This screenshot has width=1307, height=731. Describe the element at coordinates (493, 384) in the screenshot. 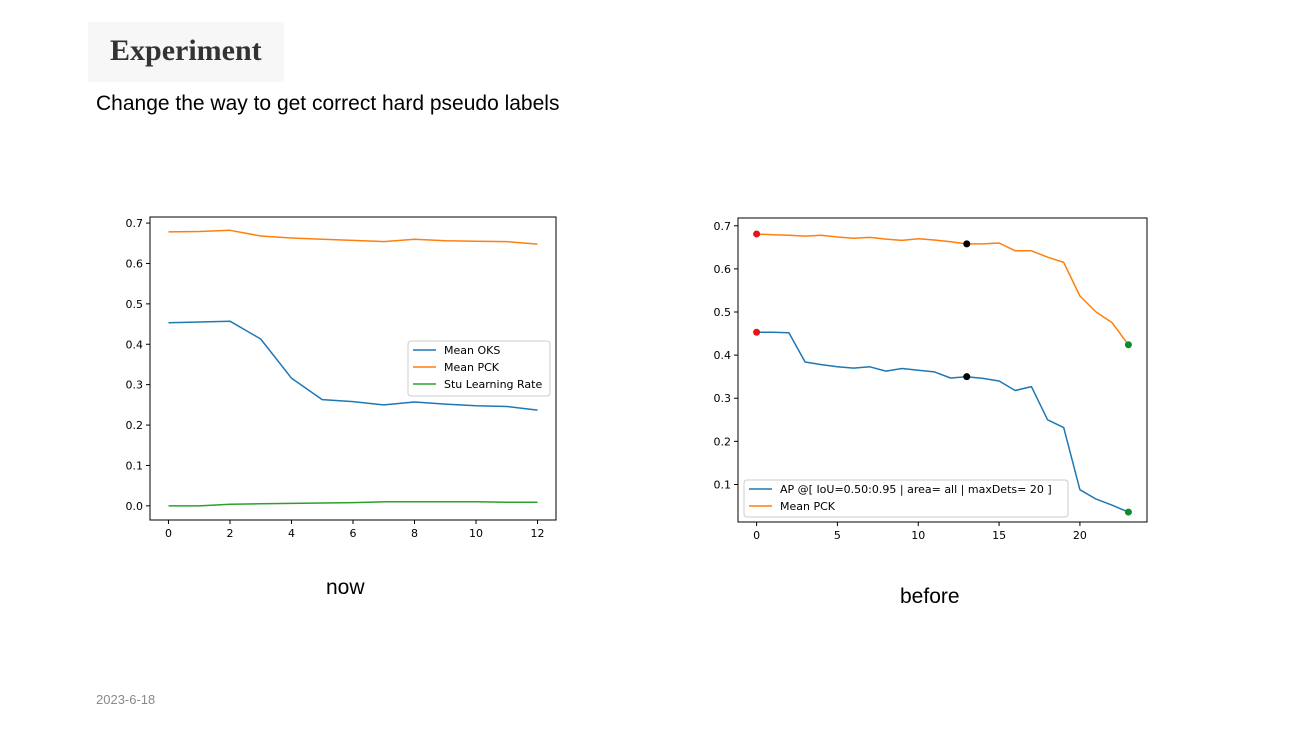

I see `legend-label: Stu Learning Rate` at that location.